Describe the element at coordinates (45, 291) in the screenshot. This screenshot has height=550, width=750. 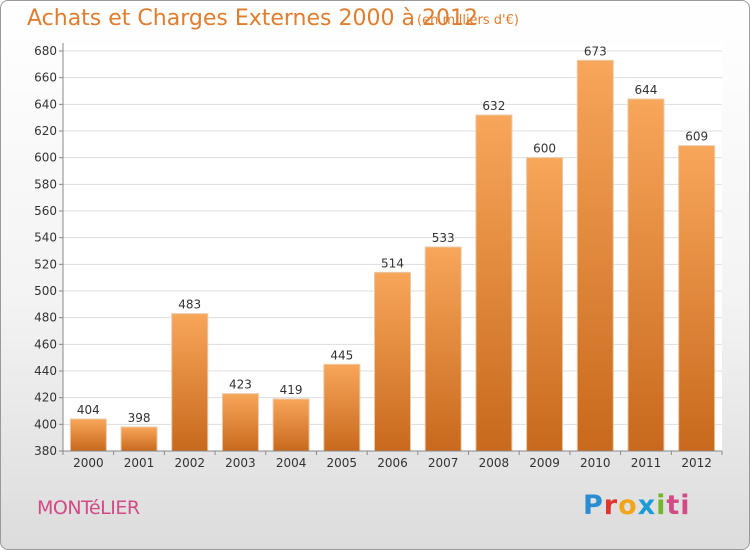
I see `y-tick-label: 500` at that location.